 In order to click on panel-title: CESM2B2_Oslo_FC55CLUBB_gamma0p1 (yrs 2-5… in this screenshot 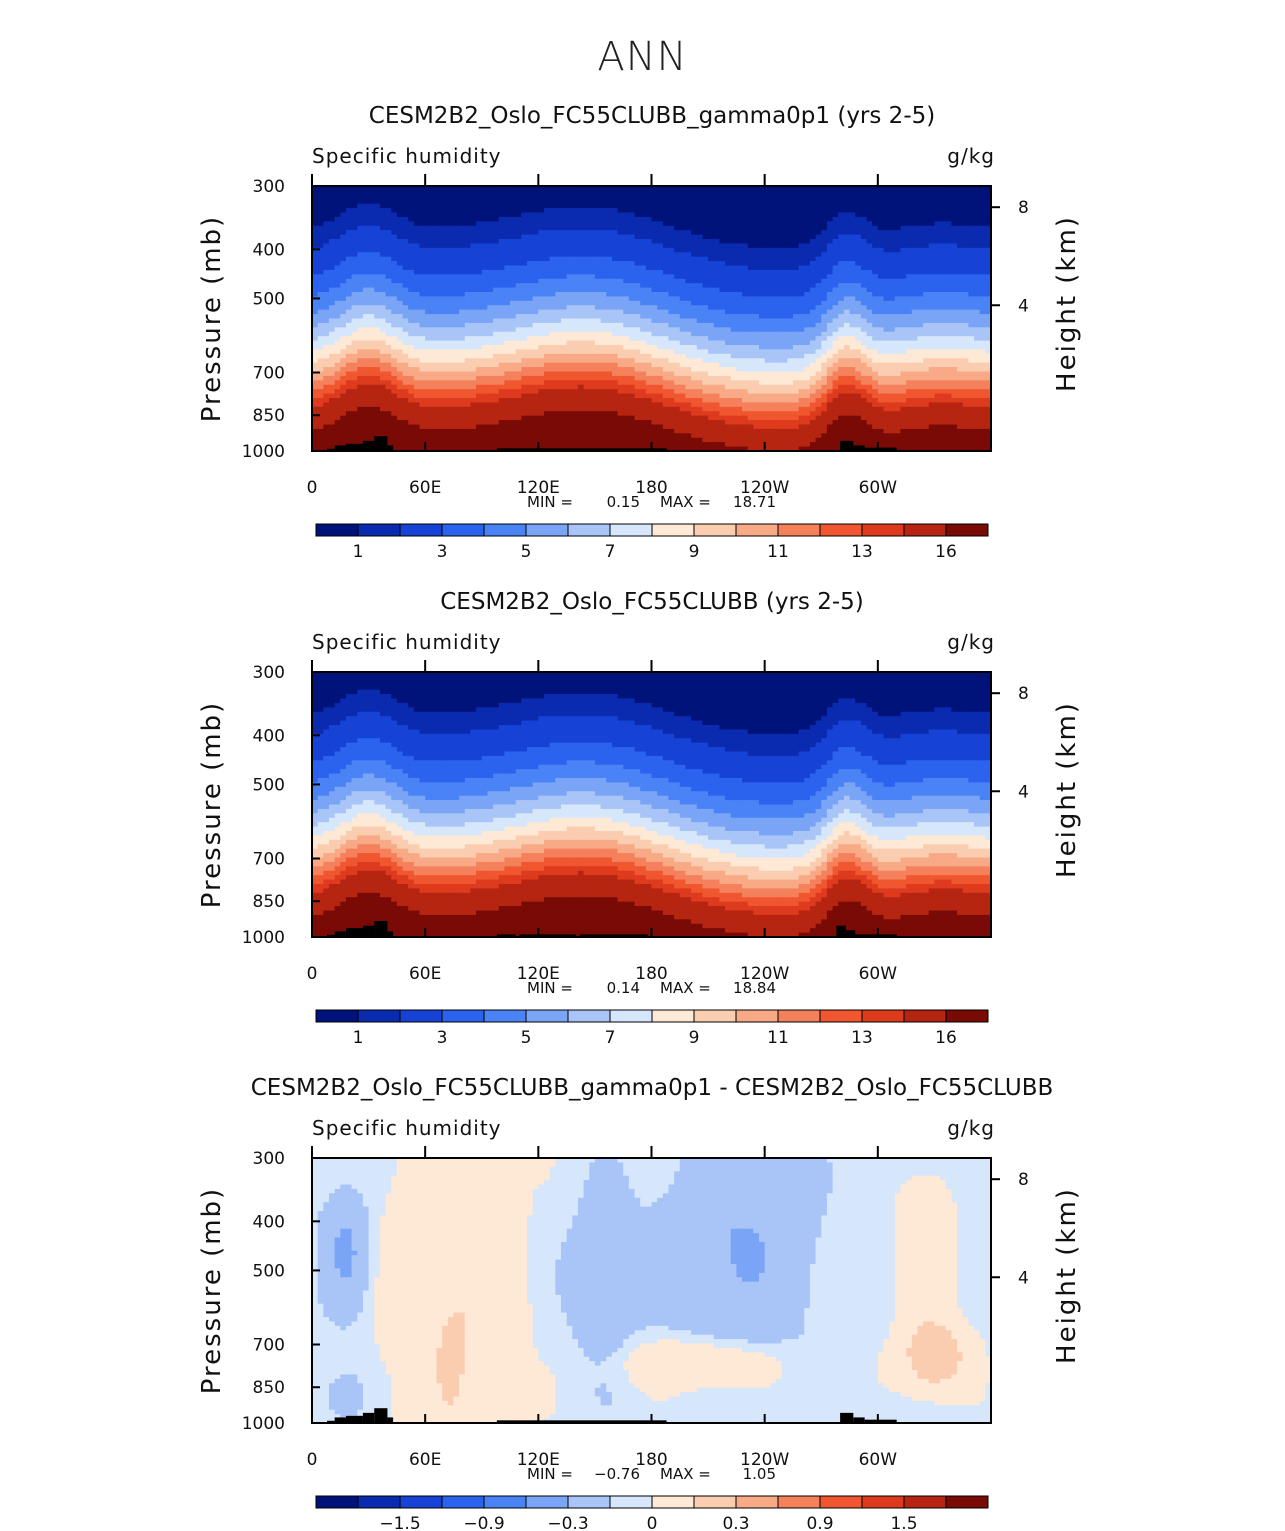, I will do `click(652, 116)`.